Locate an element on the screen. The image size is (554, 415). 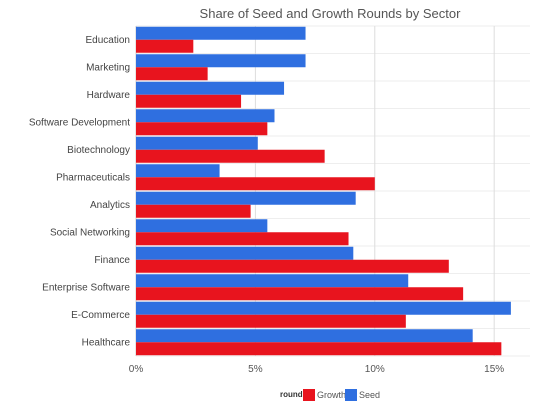
category-label-finance: Finance is located at coordinates (112, 260).